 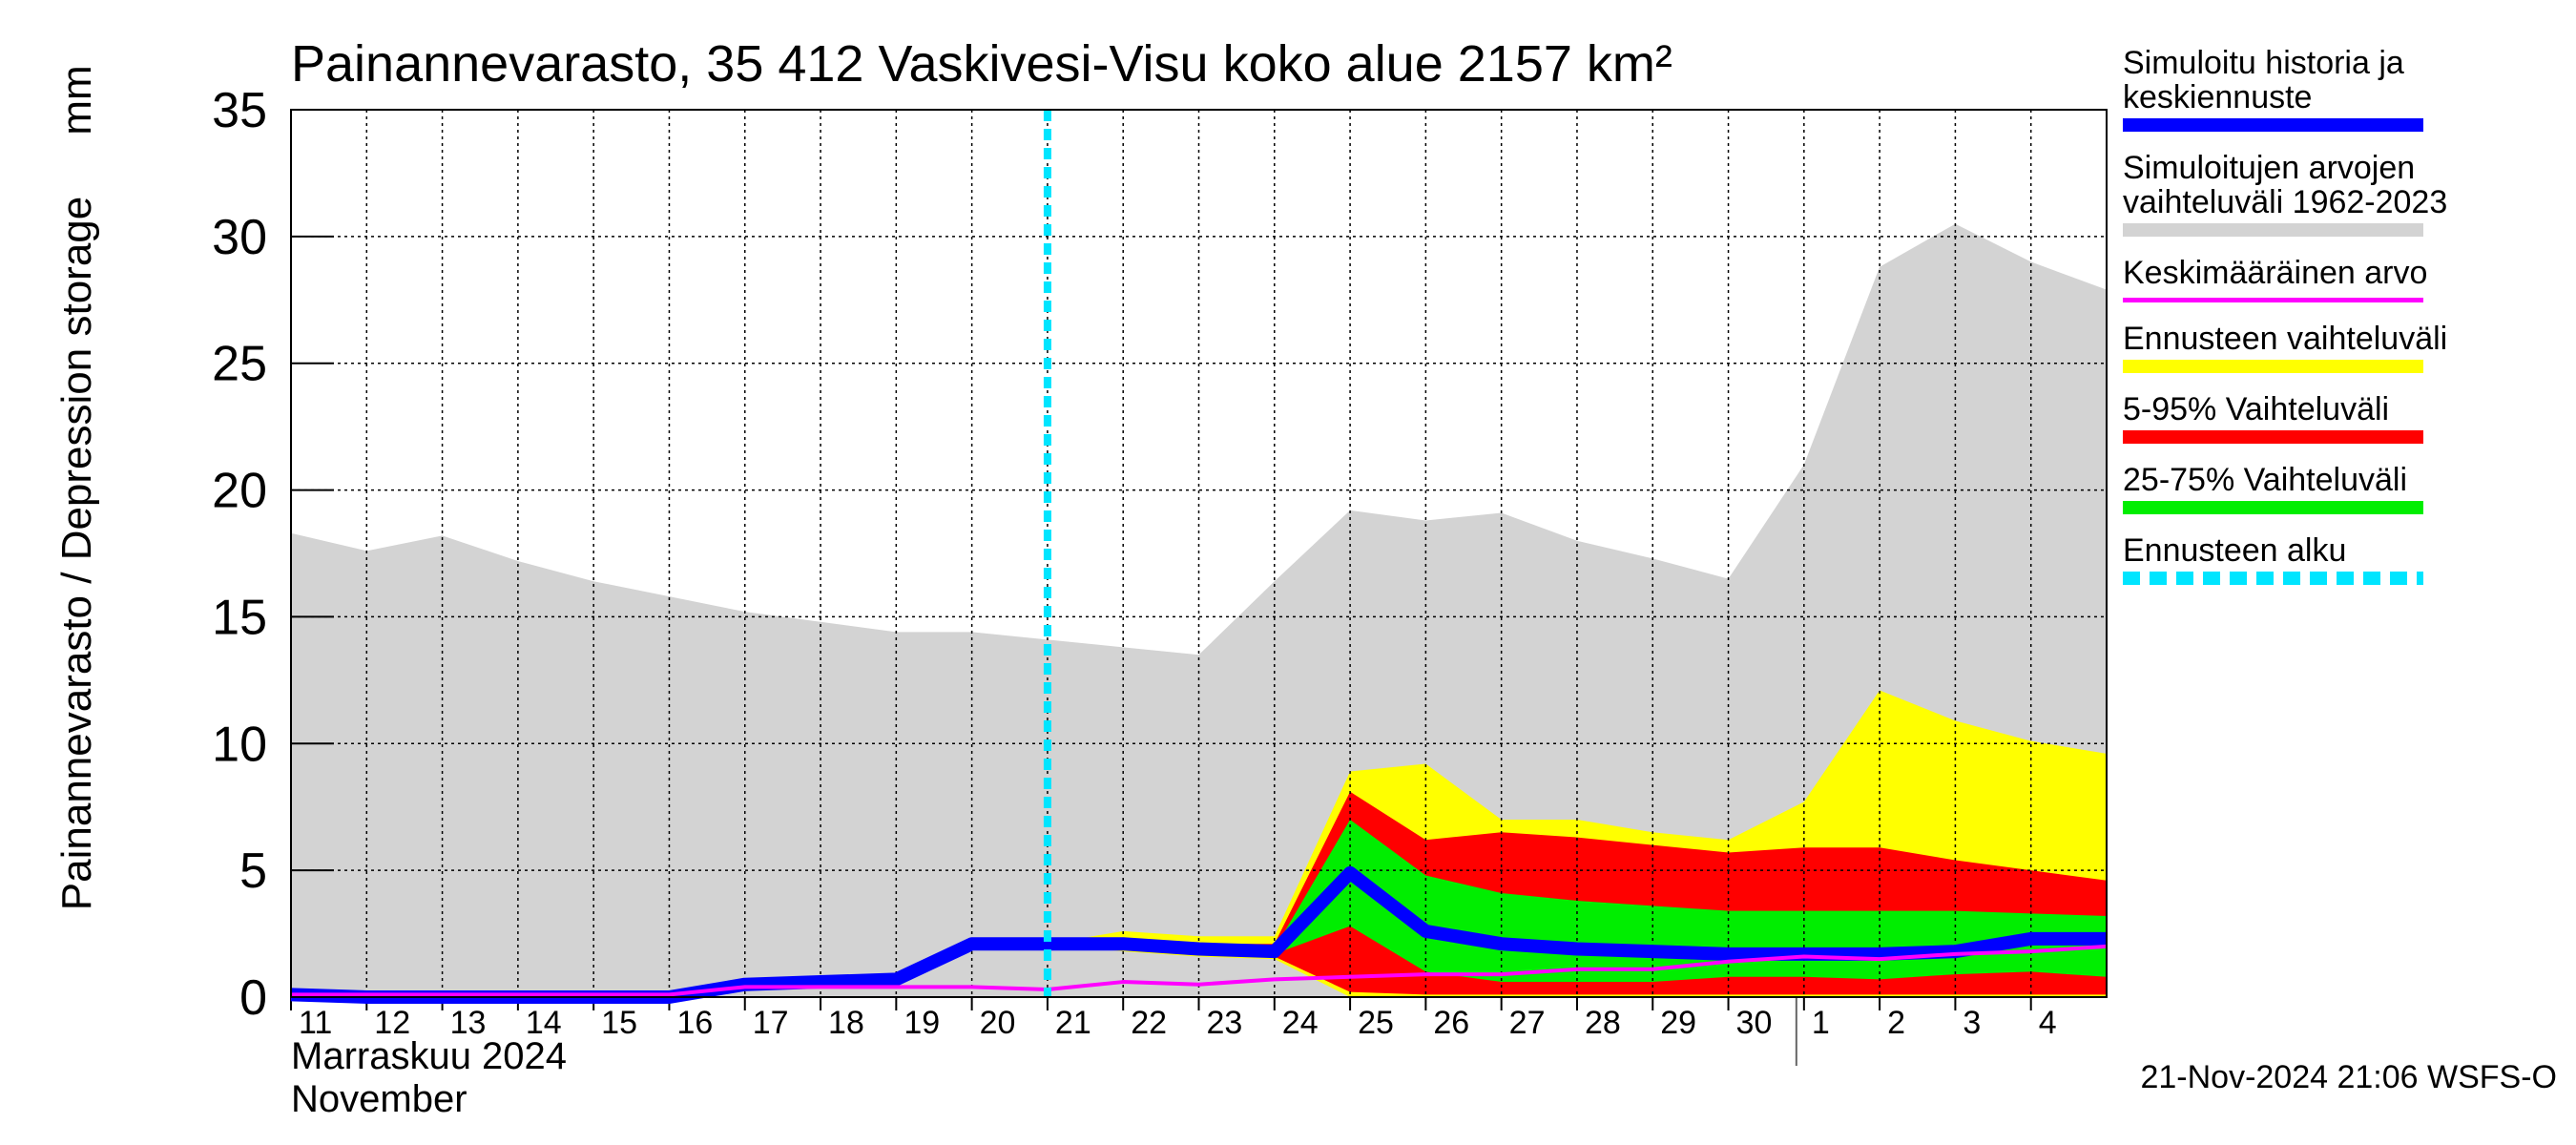 I want to click on legend-label: Ennusteen vaihteluväli, so click(x=2285, y=339).